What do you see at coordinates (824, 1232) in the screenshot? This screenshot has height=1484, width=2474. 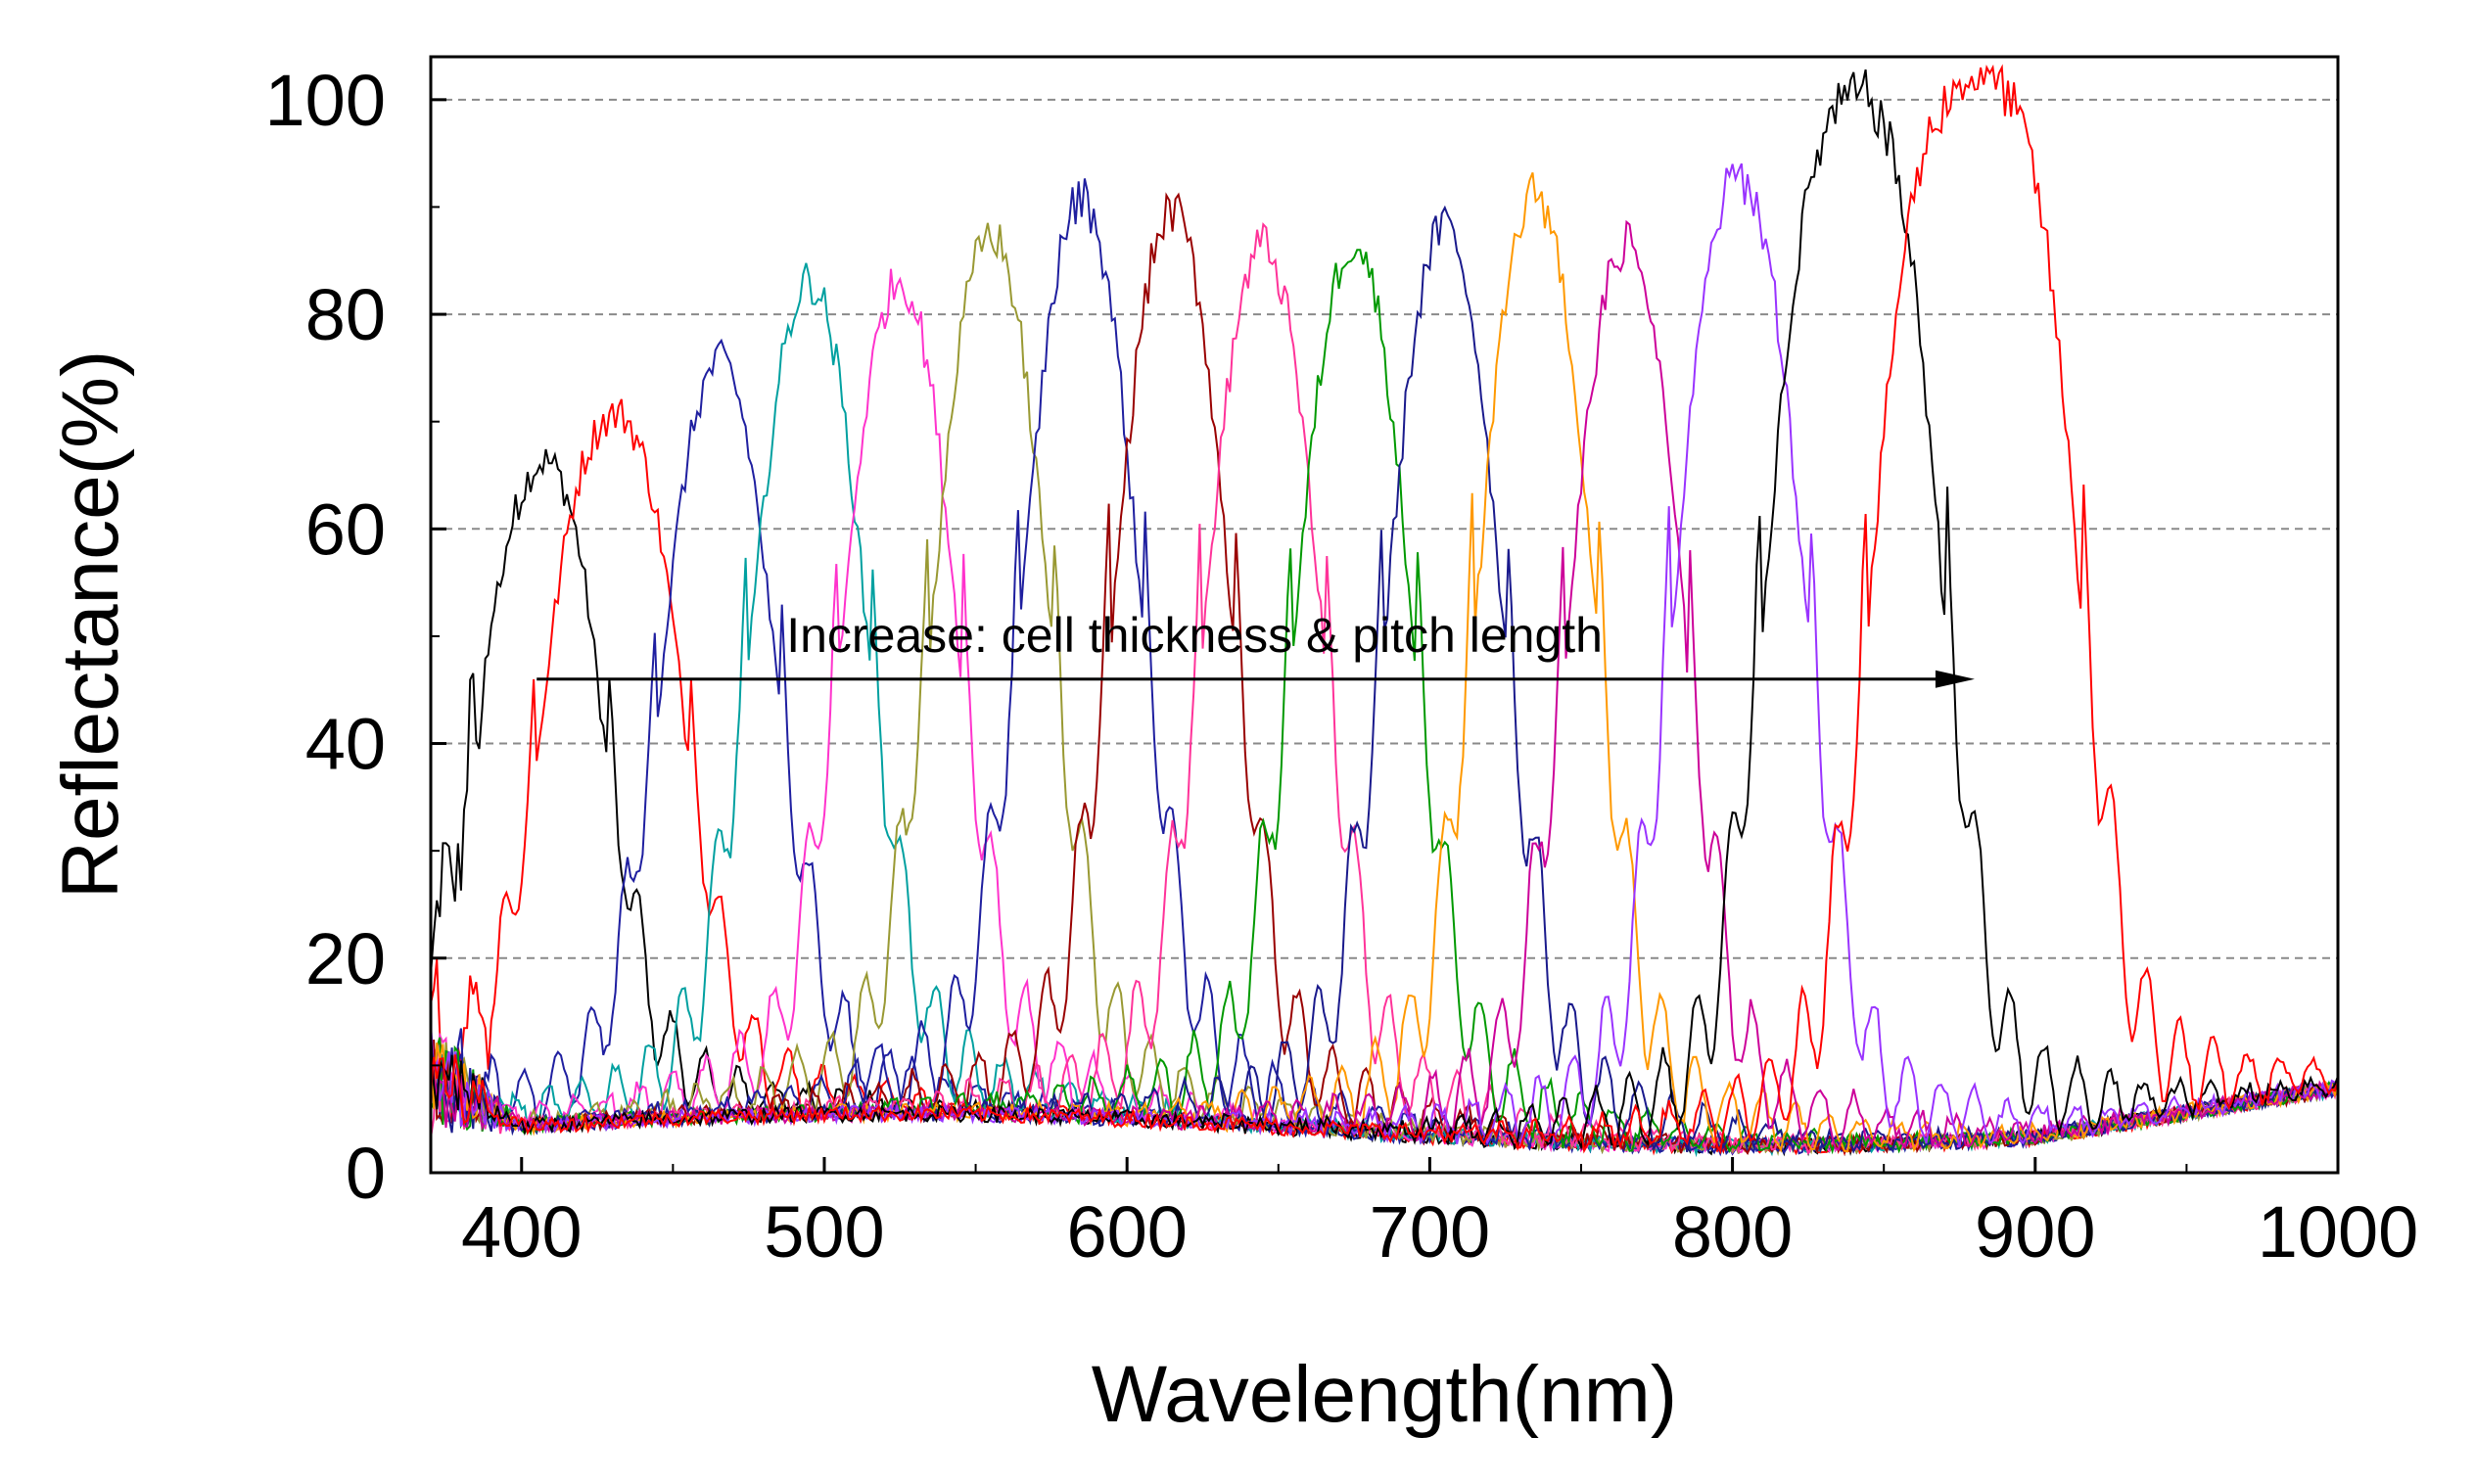 I see `x-tick-label-500: 500` at bounding box center [824, 1232].